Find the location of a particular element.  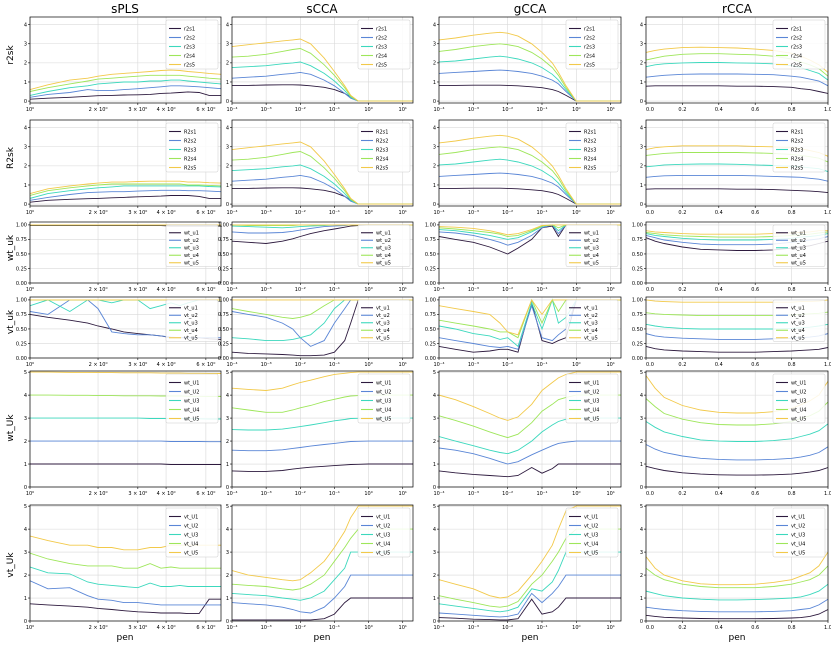

series-line-vt-u4 is located at coordinates (125, 560).